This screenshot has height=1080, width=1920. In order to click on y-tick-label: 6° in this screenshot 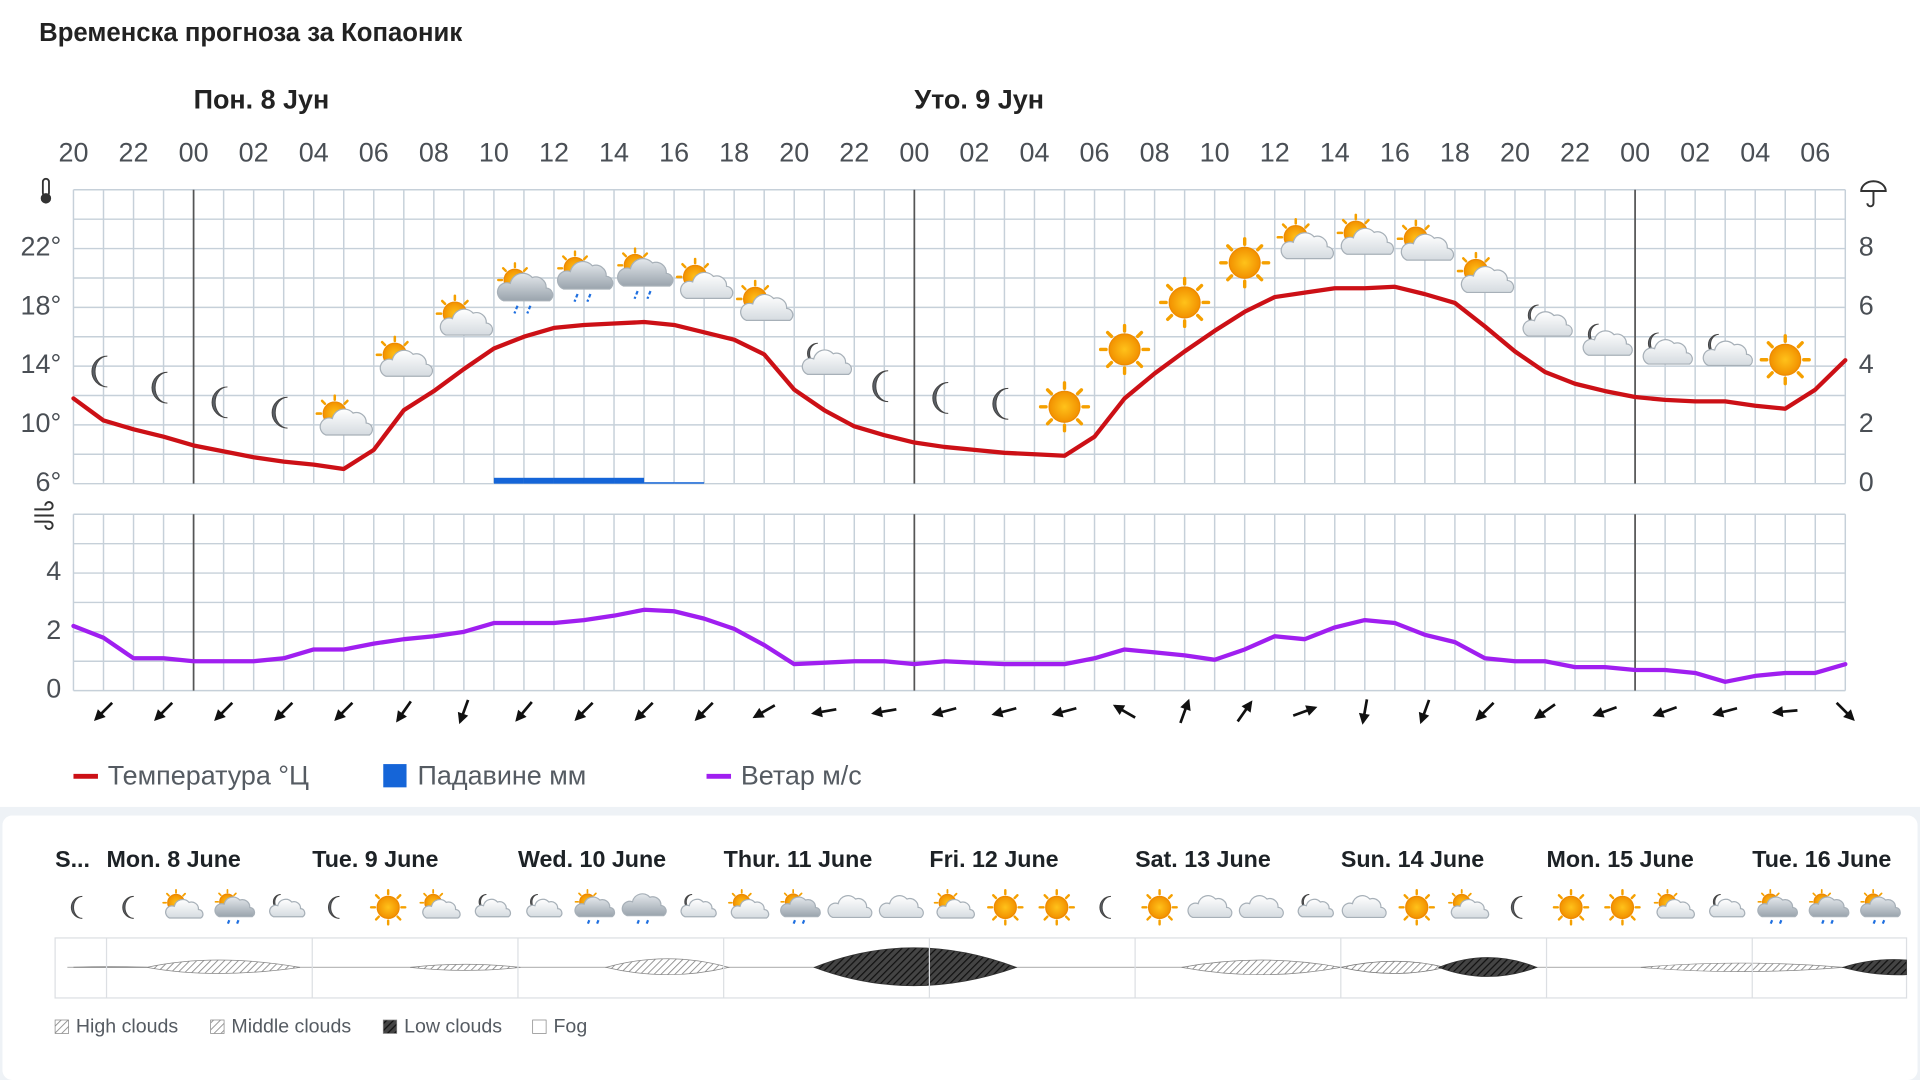, I will do `click(48, 482)`.